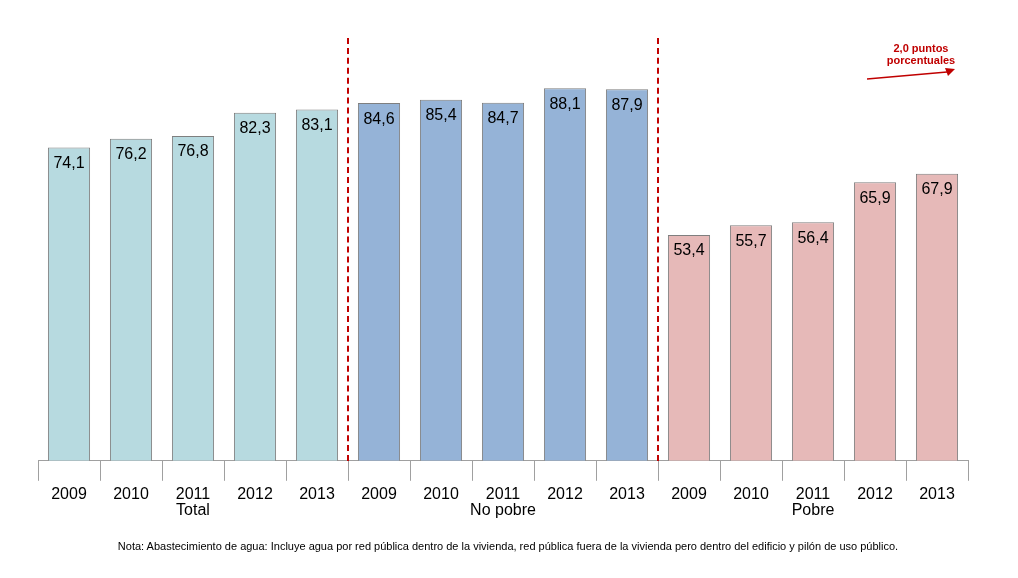 This screenshot has width=1018, height=578. What do you see at coordinates (503, 118) in the screenshot?
I see `data-label: 84,7` at bounding box center [503, 118].